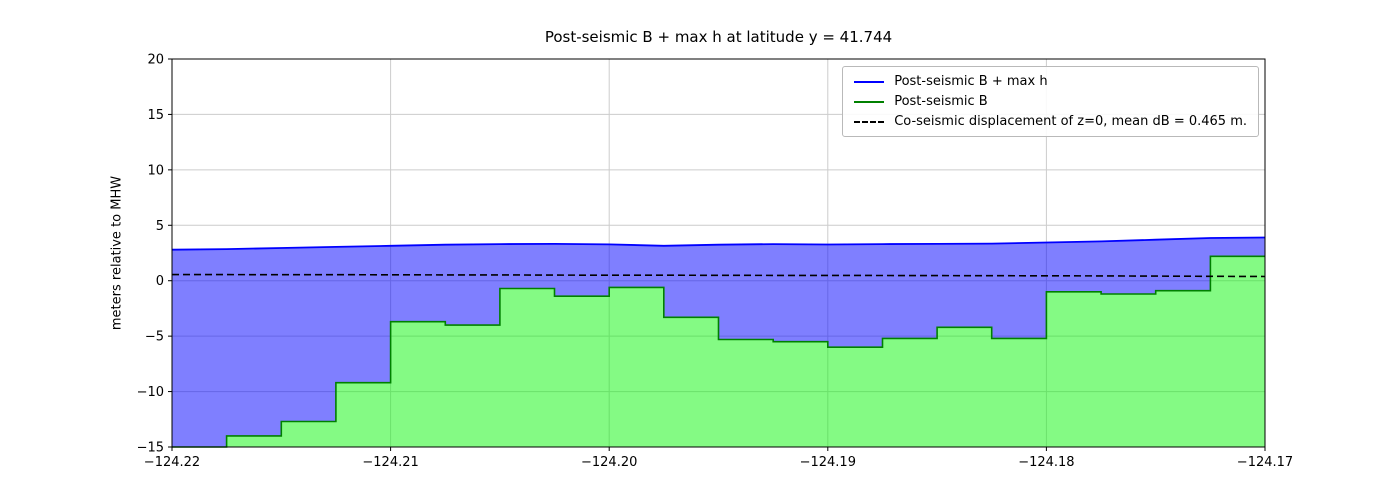  What do you see at coordinates (390, 462) in the screenshot?
I see `x-tick-label: −124.21` at bounding box center [390, 462].